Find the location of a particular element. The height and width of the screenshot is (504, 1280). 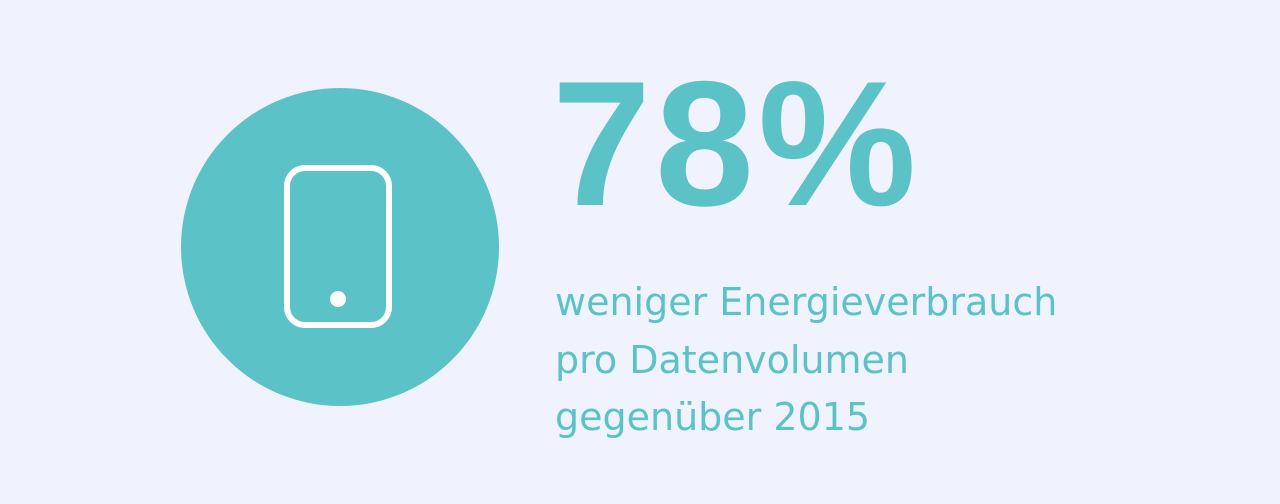

stat-description: gegenüber 2015 is located at coordinates (712, 417).